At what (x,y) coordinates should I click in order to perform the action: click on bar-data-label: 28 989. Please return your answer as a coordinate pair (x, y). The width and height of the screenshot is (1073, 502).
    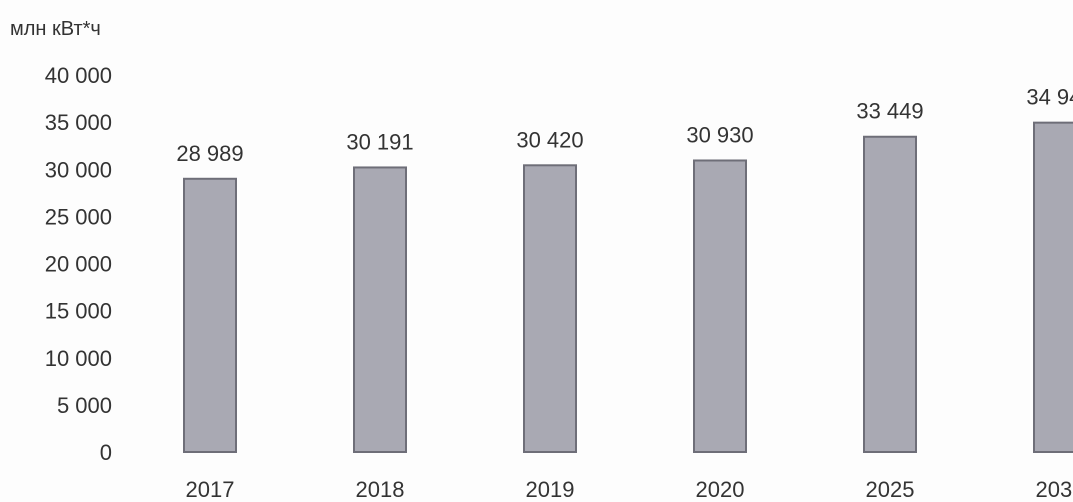
    Looking at the image, I should click on (209, 153).